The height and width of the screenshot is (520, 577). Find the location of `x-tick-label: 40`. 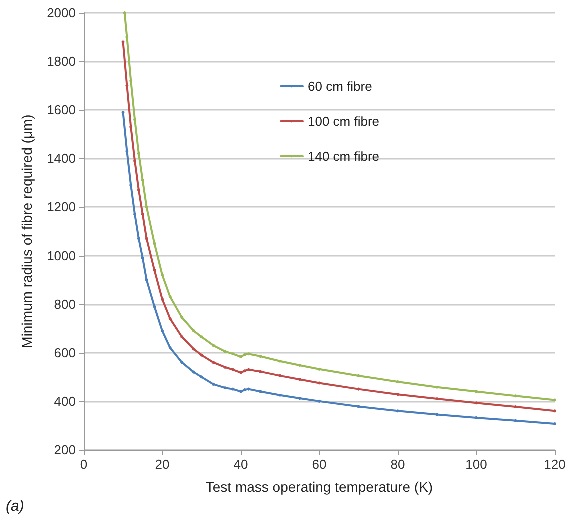

x-tick-label: 40 is located at coordinates (241, 464).